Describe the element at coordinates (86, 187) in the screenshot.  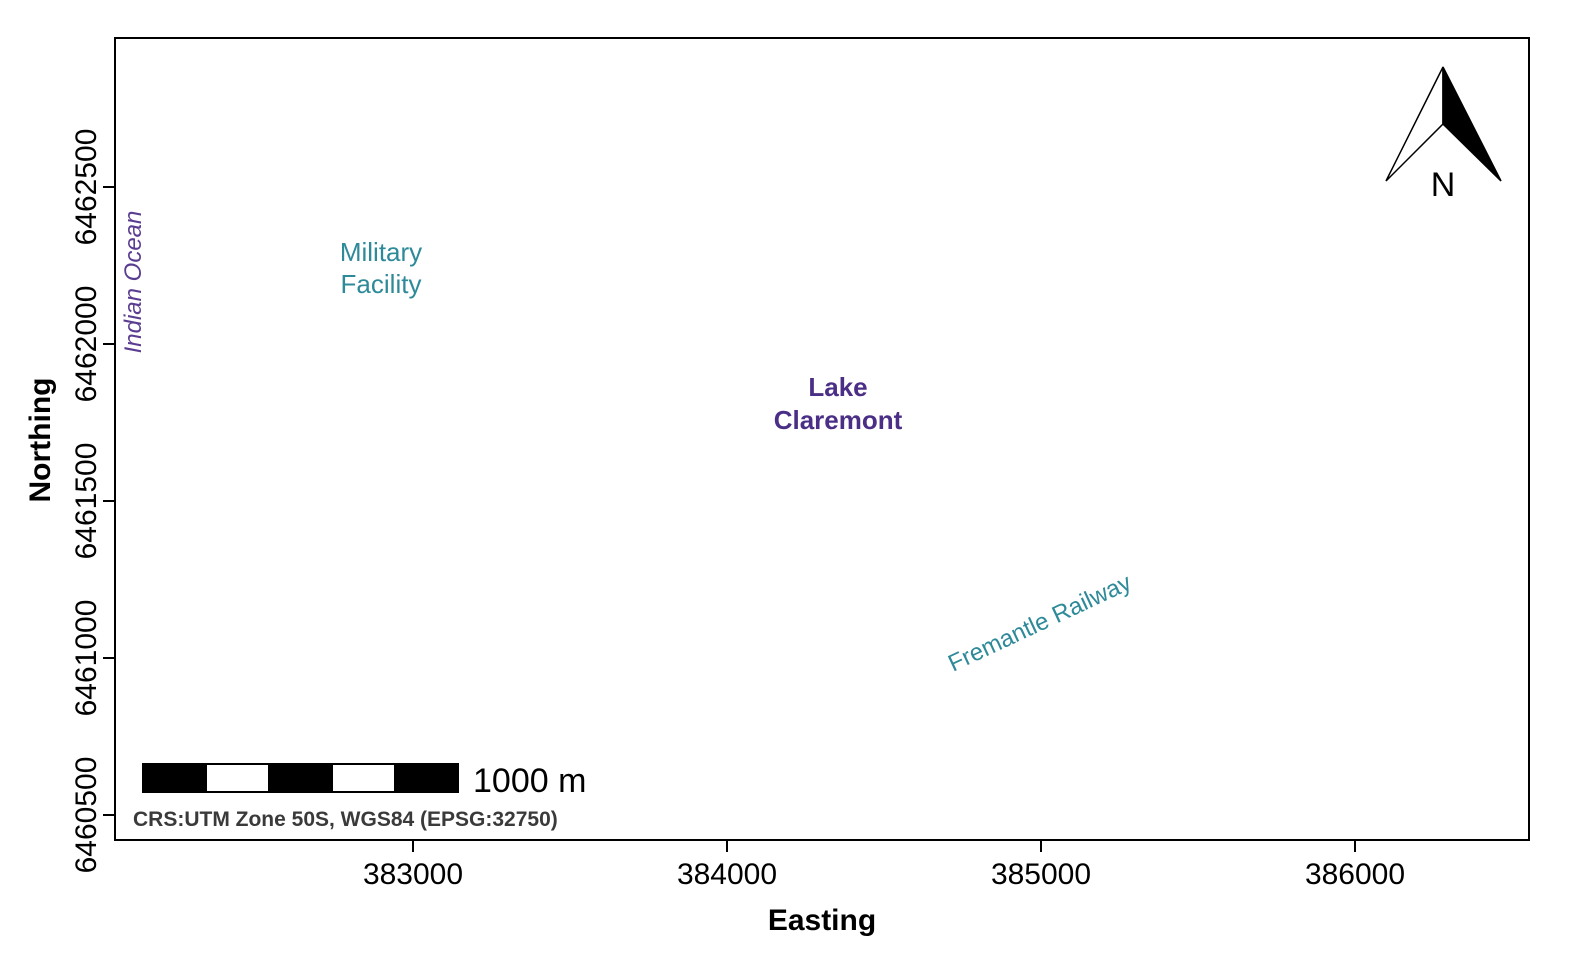
I see `y-tick-label: 6462500` at that location.